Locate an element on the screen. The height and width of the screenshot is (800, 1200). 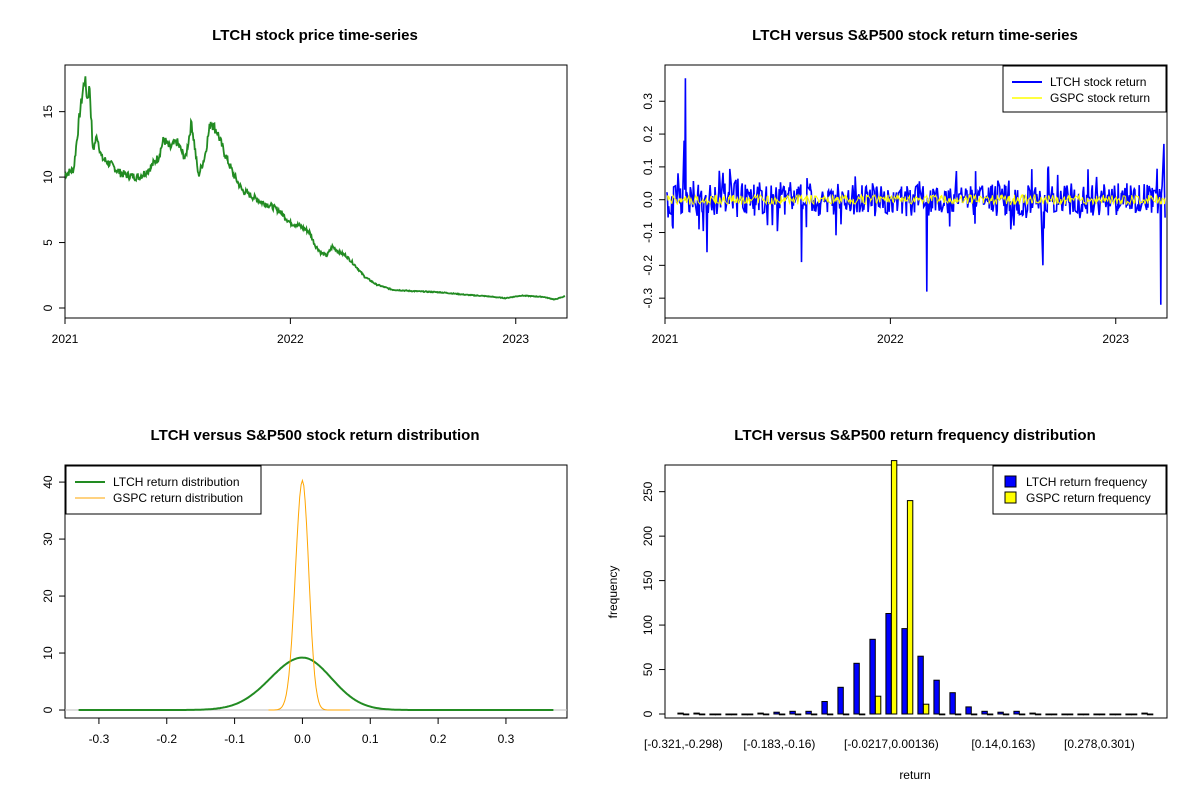
density-axes: -0.3 -0.2 -0.1 0.0 0.1 0.2 0.3 0 10 20 30 40 is located at coordinates (278, 610).